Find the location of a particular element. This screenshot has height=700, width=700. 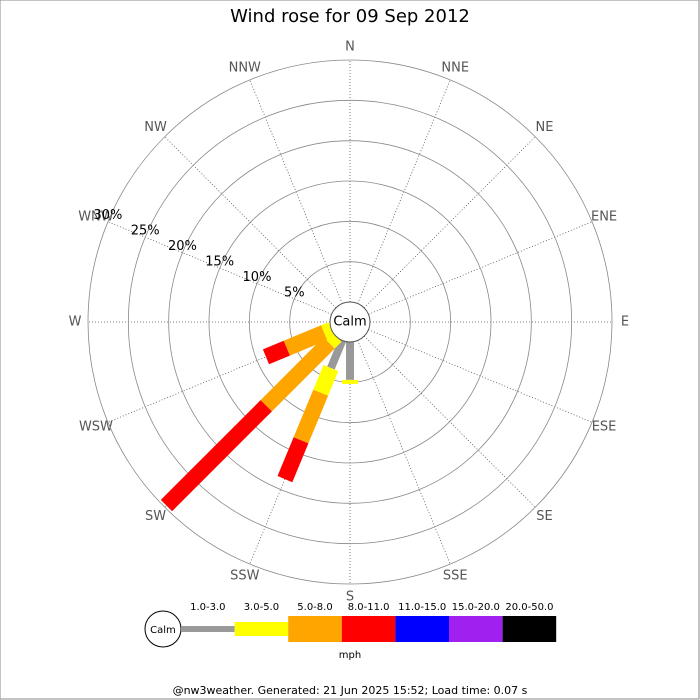

r-tick-label: 25% is located at coordinates (145, 231).